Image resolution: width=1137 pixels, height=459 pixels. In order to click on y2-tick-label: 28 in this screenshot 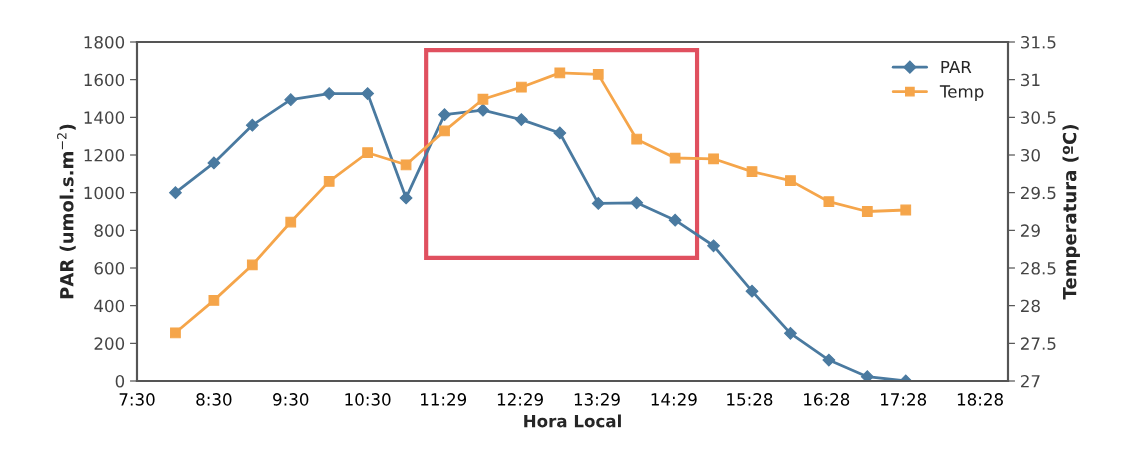, I will do `click(1030, 306)`.